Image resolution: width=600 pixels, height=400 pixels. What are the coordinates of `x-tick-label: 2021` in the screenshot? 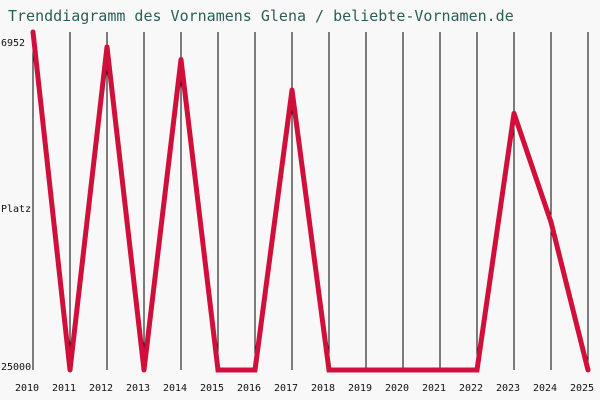 It's located at (434, 388).